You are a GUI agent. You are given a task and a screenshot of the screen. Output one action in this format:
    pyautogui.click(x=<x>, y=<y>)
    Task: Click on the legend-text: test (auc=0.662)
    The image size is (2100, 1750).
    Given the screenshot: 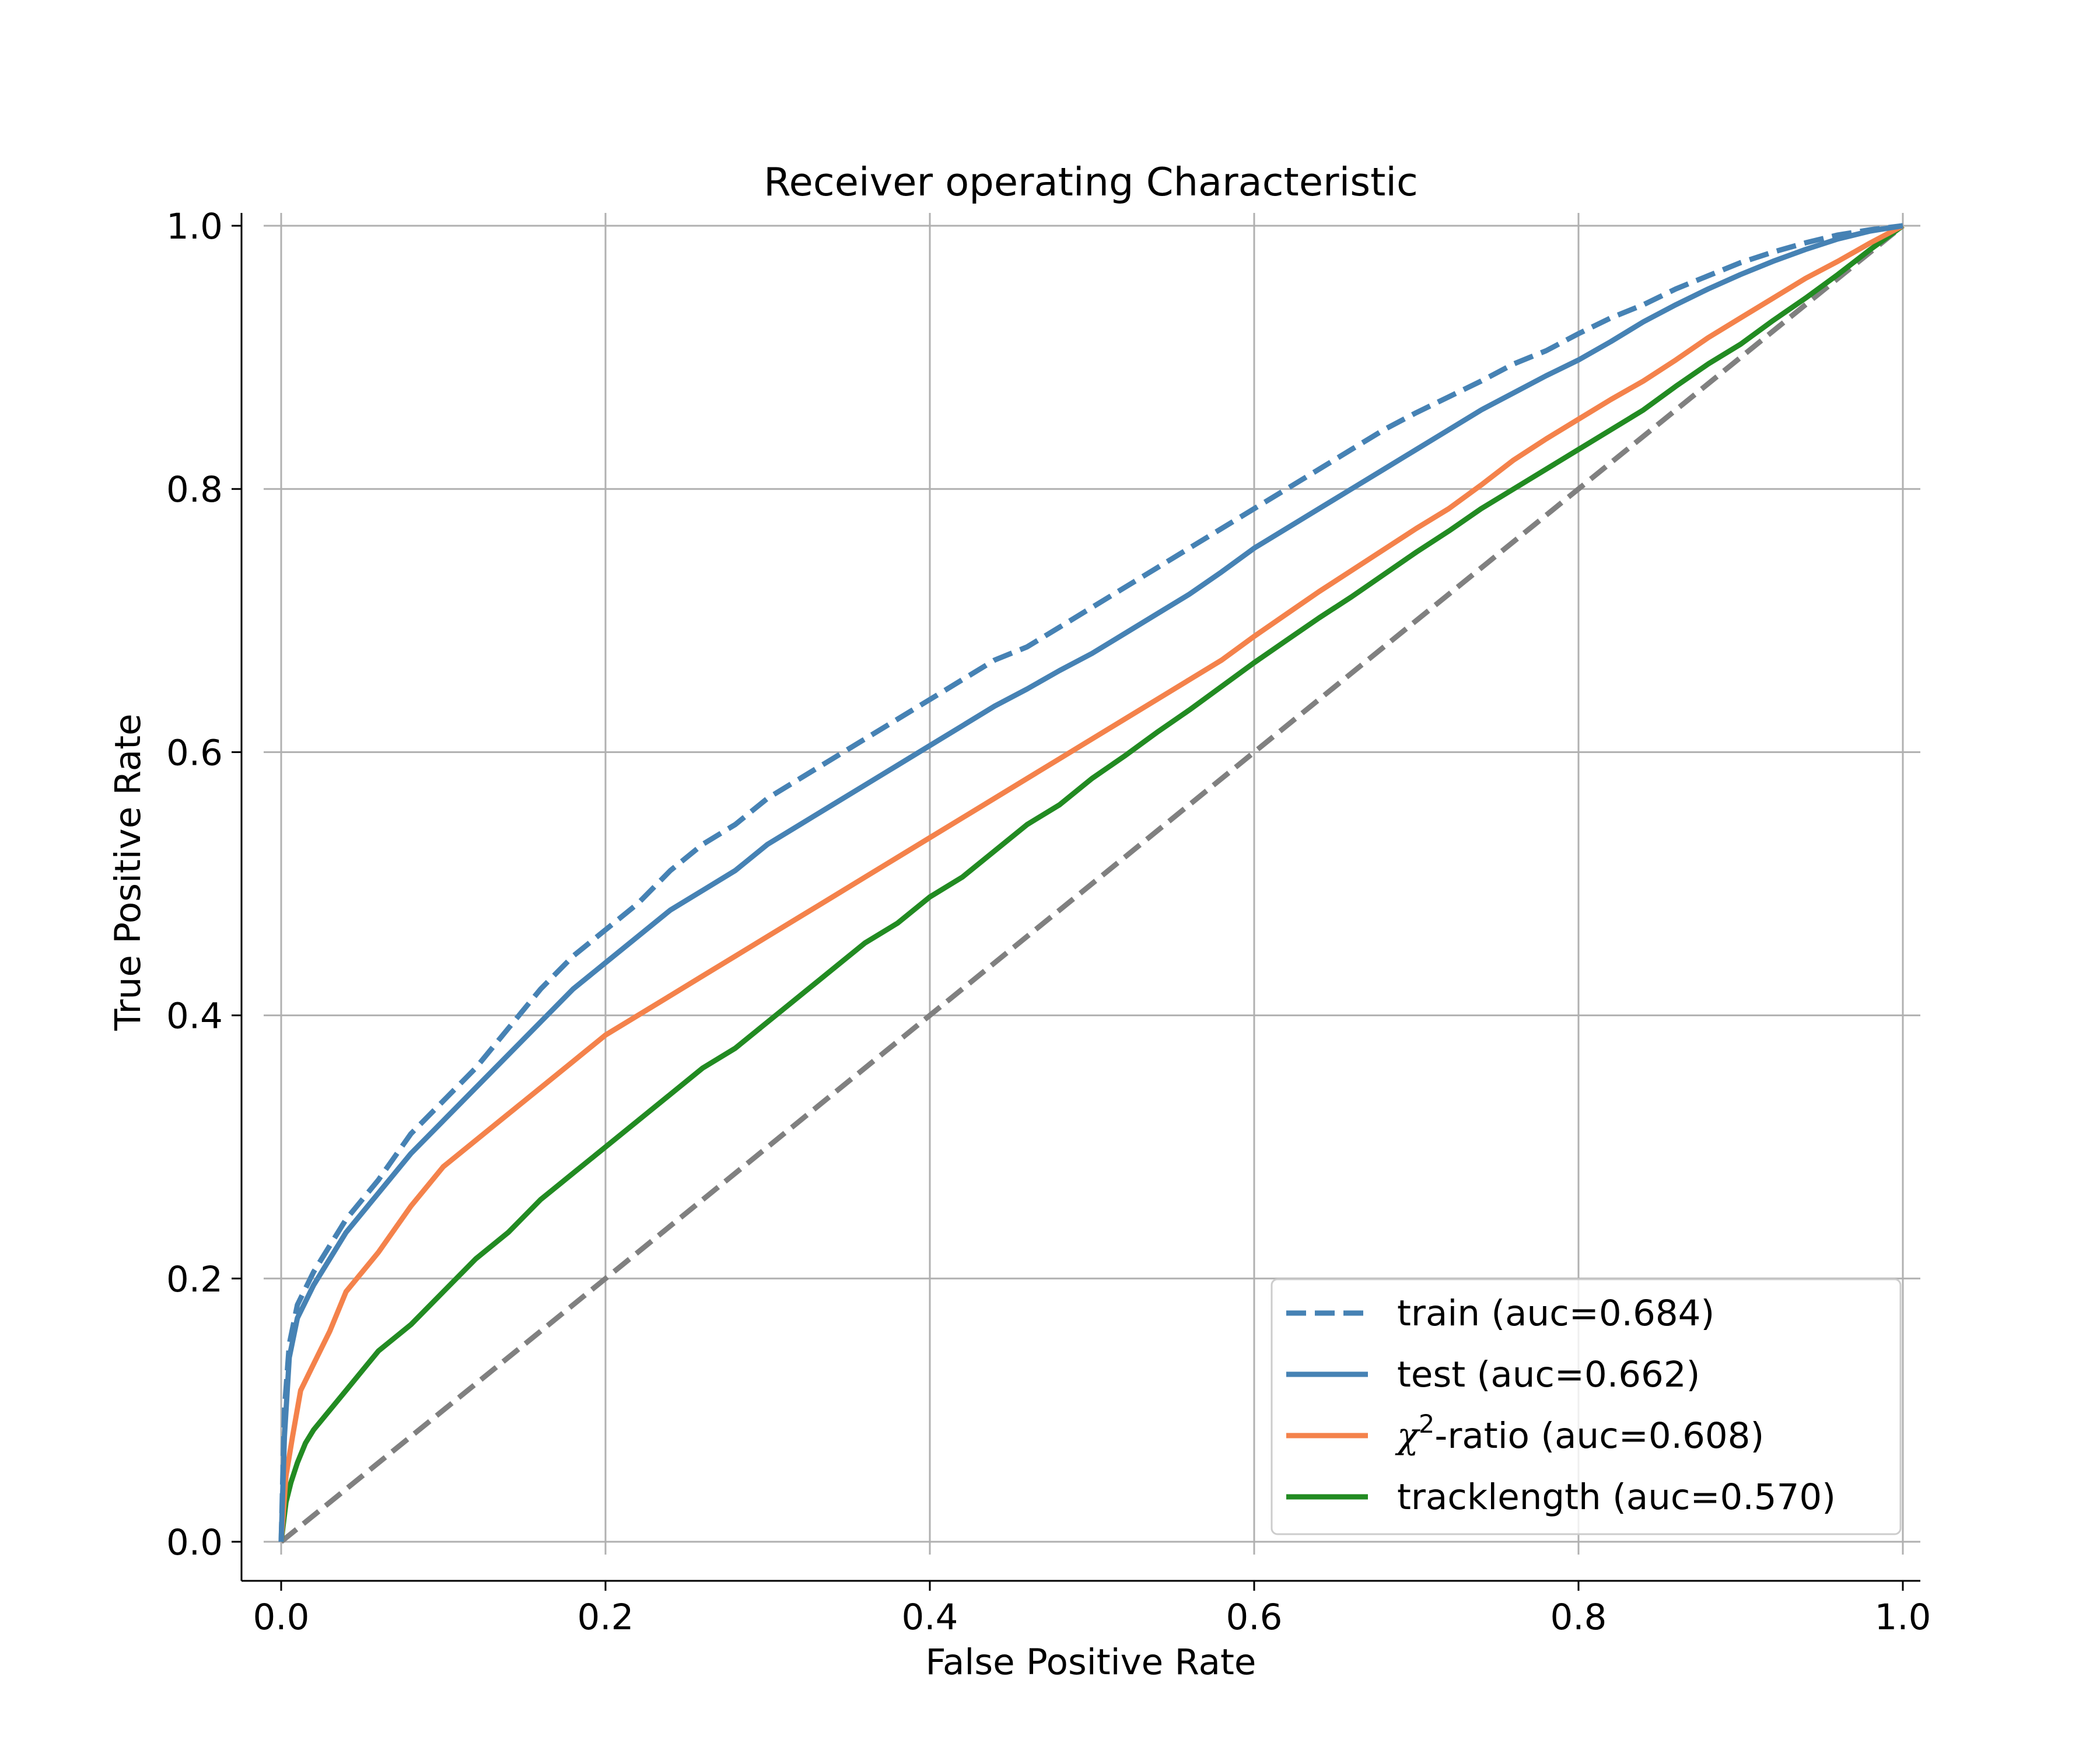 What is the action you would take?
    pyautogui.click(x=1548, y=1374)
    